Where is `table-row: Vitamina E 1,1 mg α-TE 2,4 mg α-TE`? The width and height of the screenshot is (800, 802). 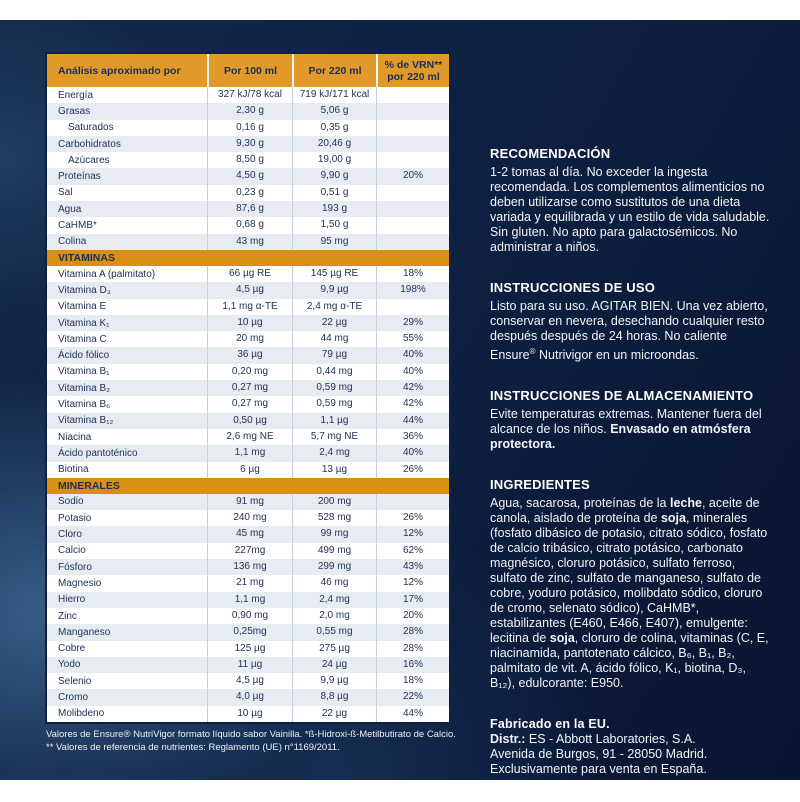 table-row: Vitamina E 1,1 mg α-TE 2,4 mg α-TE is located at coordinates (248, 306).